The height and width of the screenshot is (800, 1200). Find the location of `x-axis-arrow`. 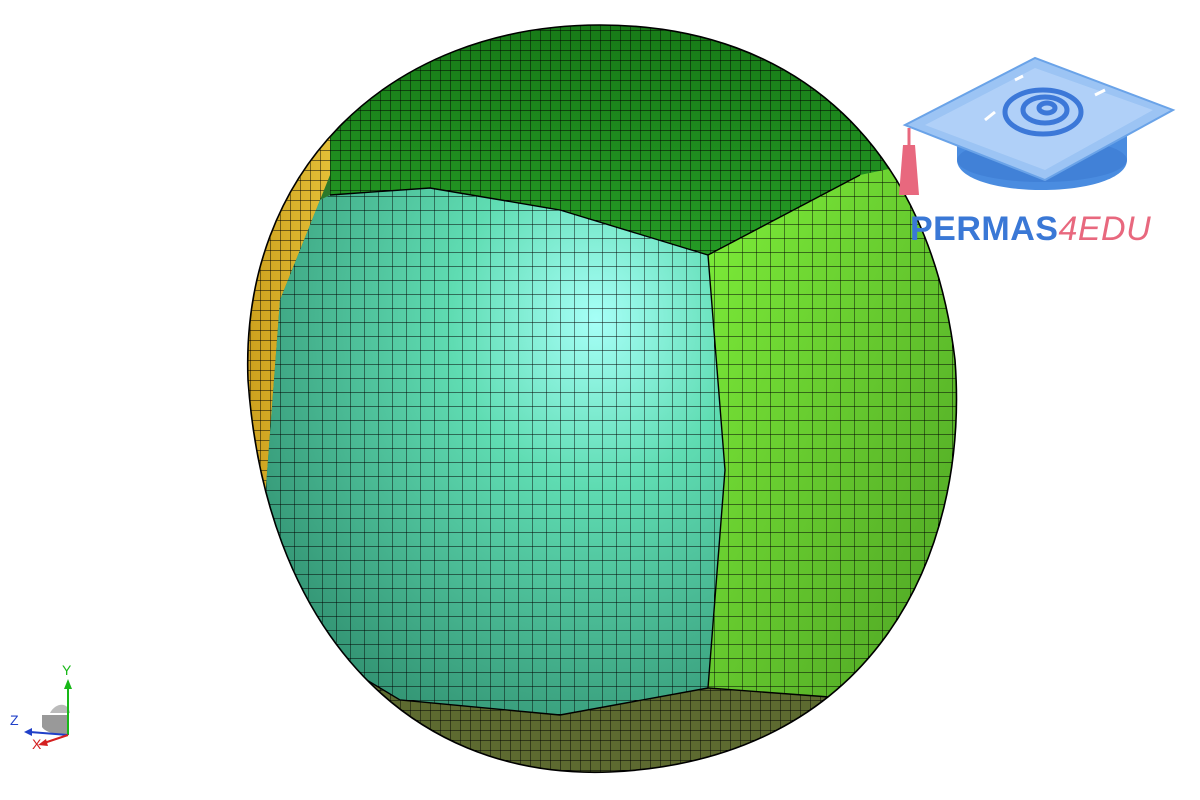

x-axis-arrow is located at coordinates (56, 739).